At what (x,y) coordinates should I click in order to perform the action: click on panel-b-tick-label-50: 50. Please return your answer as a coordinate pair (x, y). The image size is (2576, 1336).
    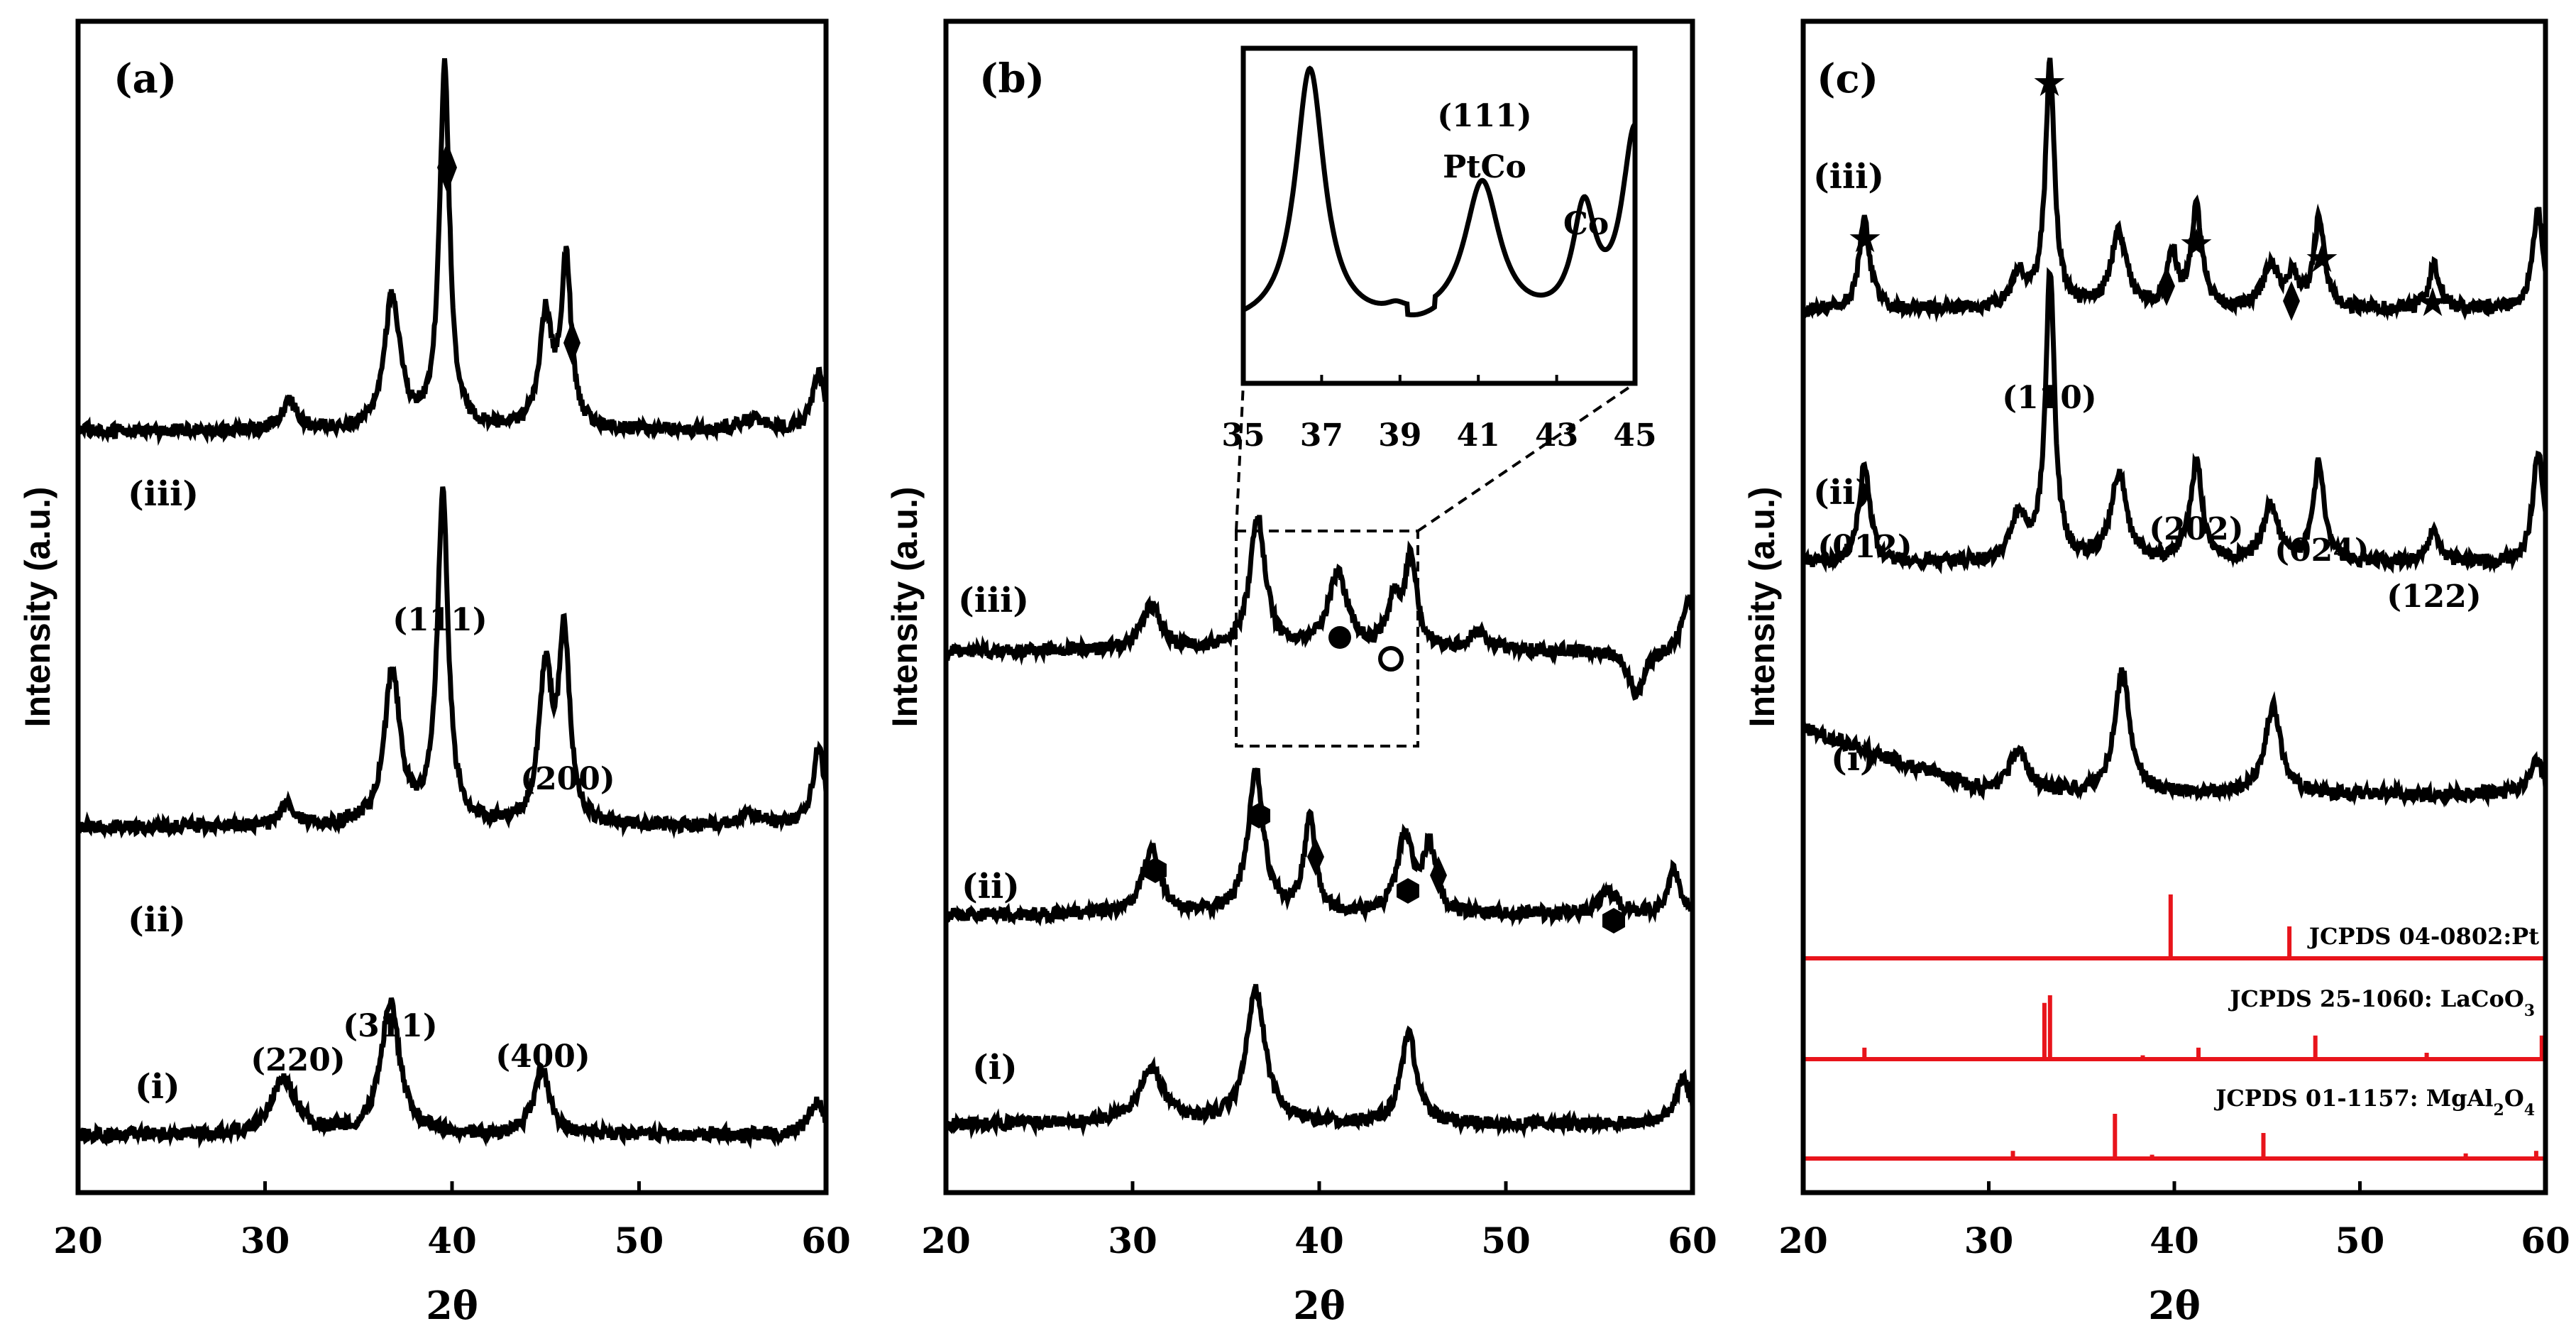
    Looking at the image, I should click on (1506, 1241).